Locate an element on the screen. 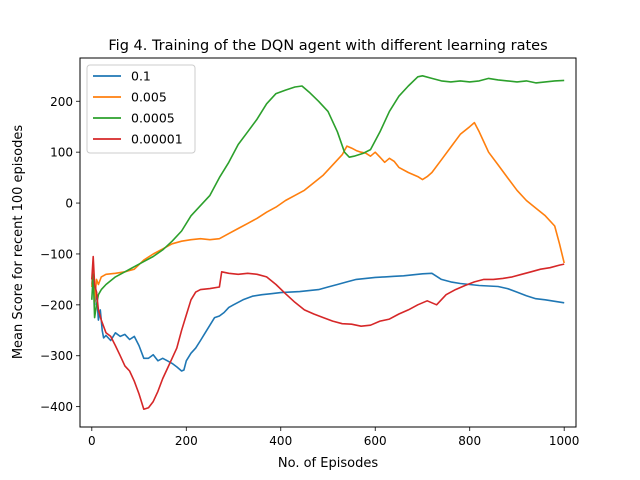  legend-box is located at coordinates (141, 109).